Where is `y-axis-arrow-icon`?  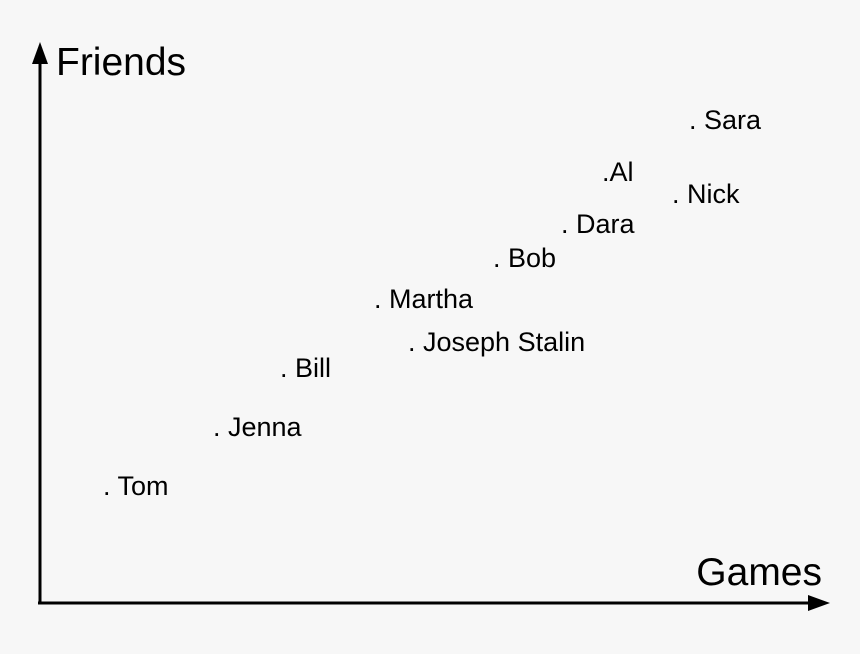
y-axis-arrow-icon is located at coordinates (40, 53).